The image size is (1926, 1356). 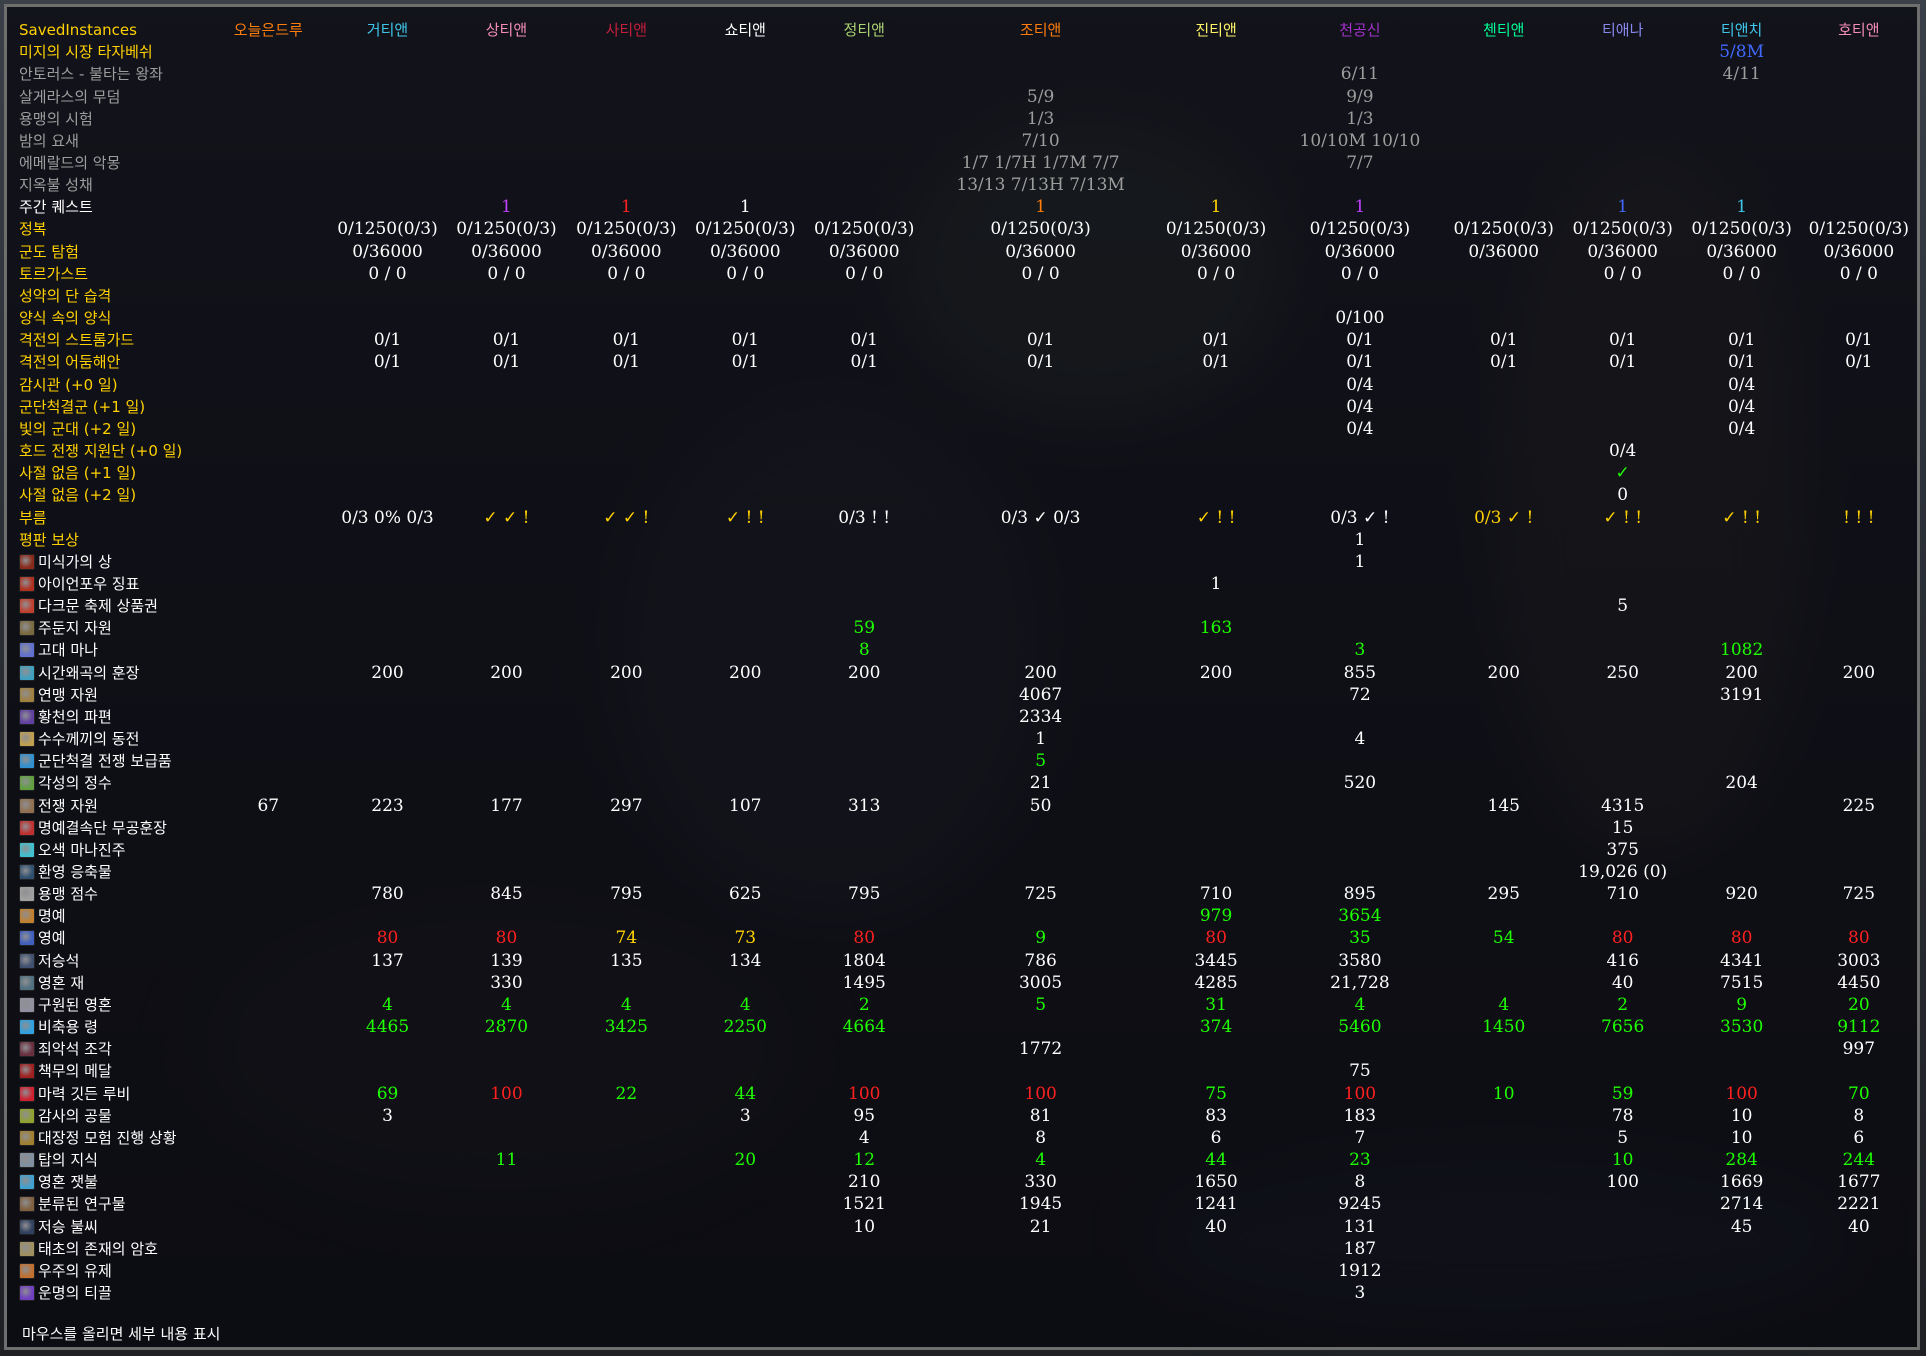 I want to click on tracker-row: 양식 속의 양식 0/100, so click(x=968, y=318).